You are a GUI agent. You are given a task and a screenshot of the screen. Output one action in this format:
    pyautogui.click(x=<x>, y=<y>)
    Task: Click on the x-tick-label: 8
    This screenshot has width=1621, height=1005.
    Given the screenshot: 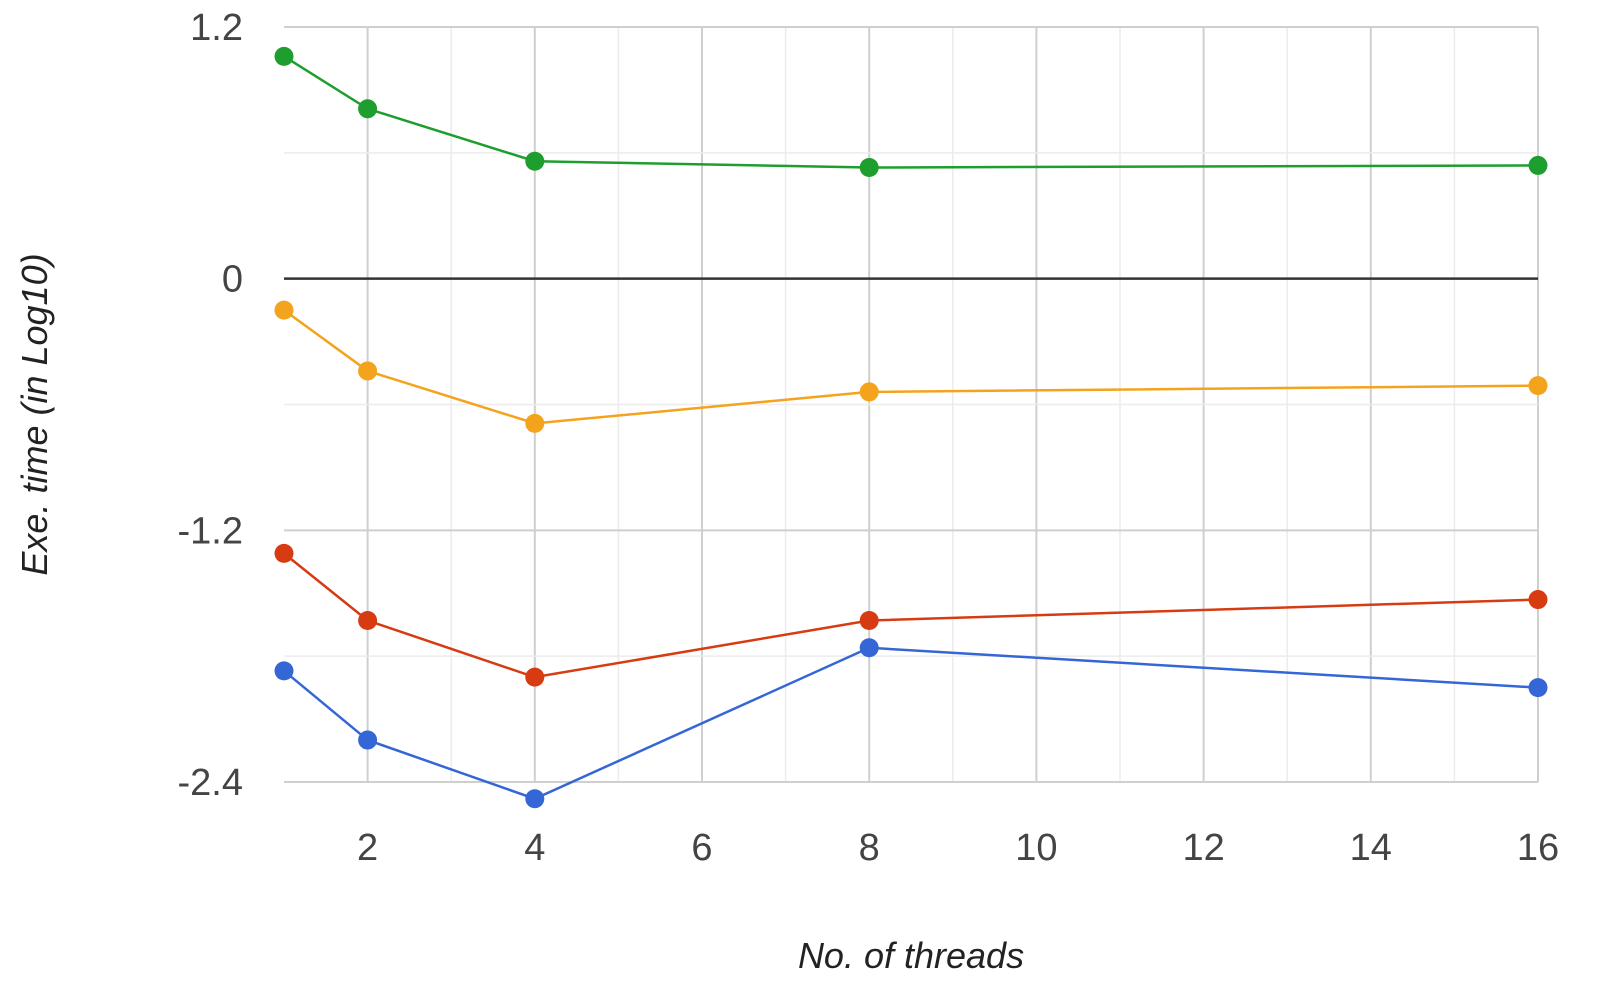 What is the action you would take?
    pyautogui.click(x=869, y=848)
    